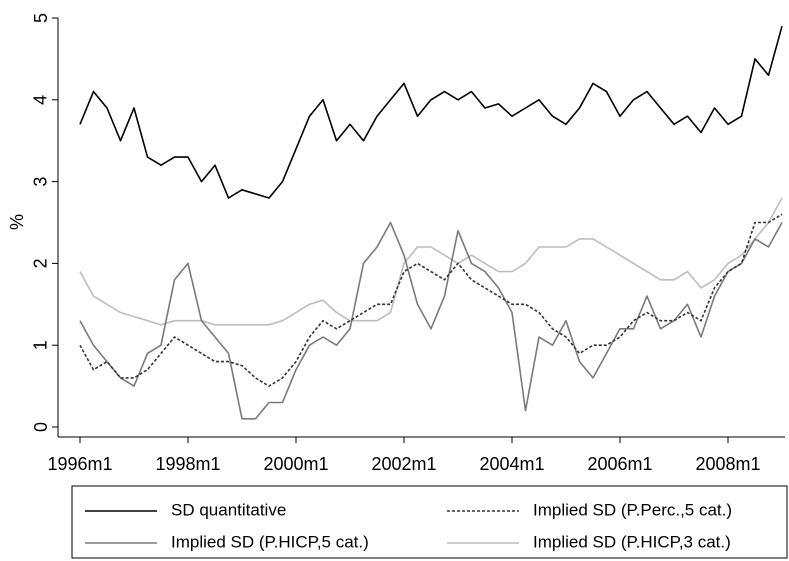 The image size is (789, 561). Describe the element at coordinates (511, 464) in the screenshot. I see `x-tick-label: 2004m1` at that location.